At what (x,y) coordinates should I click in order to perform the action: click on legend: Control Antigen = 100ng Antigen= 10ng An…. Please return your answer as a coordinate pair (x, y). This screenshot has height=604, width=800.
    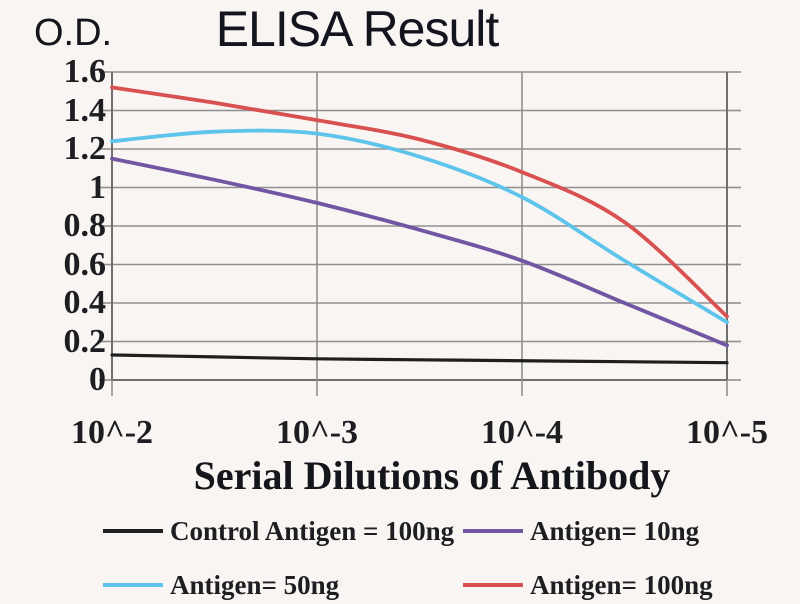
    Looking at the image, I should click on (408, 558).